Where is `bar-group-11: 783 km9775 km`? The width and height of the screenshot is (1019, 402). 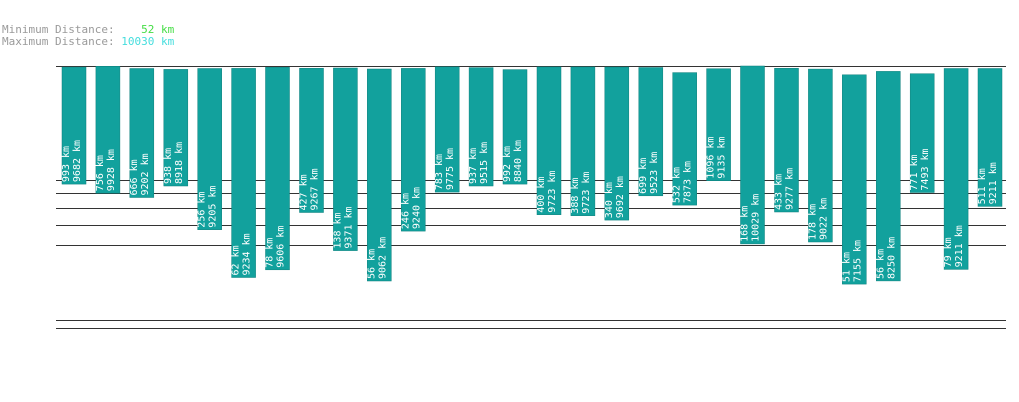 bar-group-11: 783 km9775 km is located at coordinates (447, 129).